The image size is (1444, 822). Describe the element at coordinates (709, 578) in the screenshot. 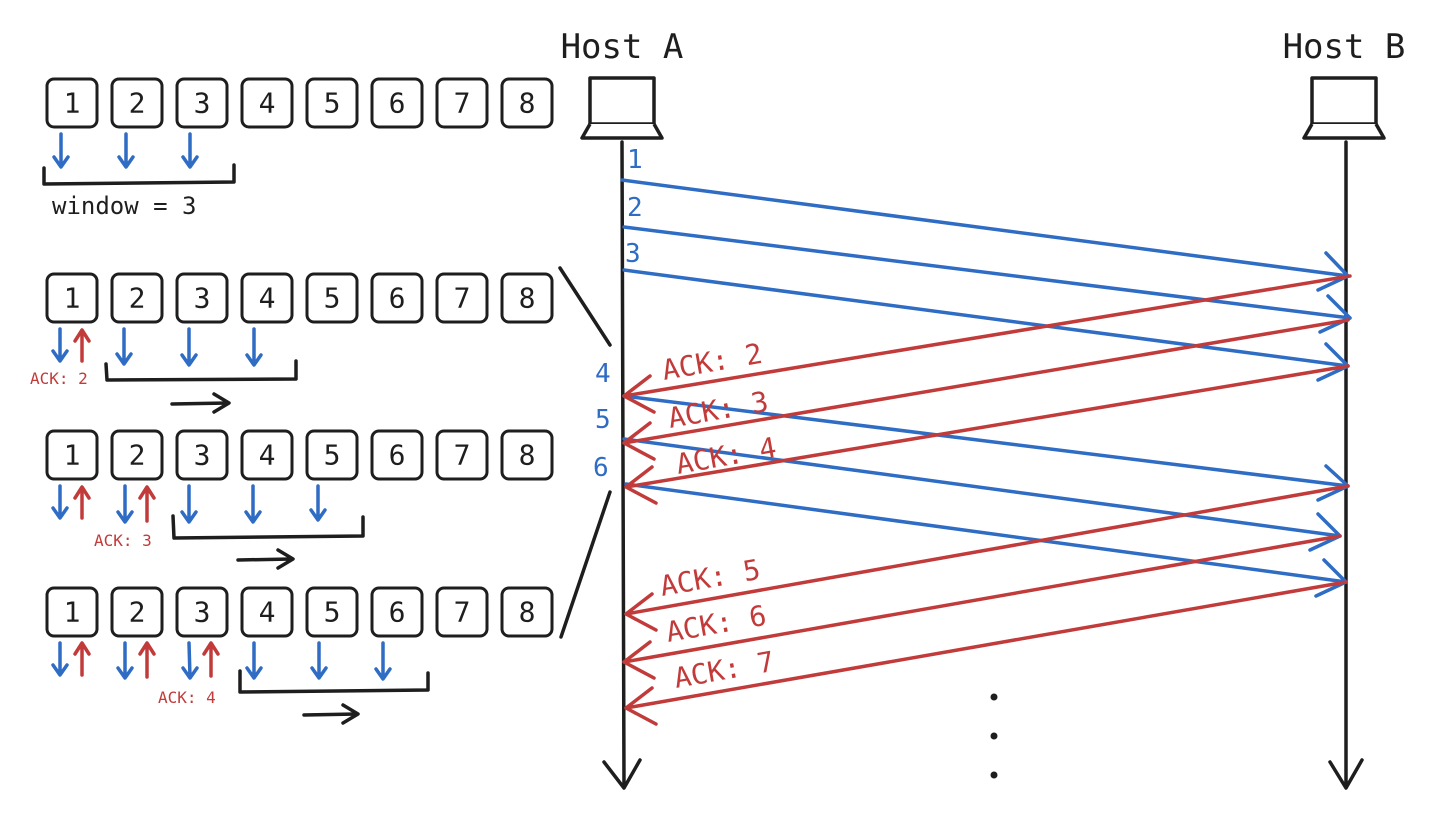

I see `ack-label: ACK: 5` at that location.